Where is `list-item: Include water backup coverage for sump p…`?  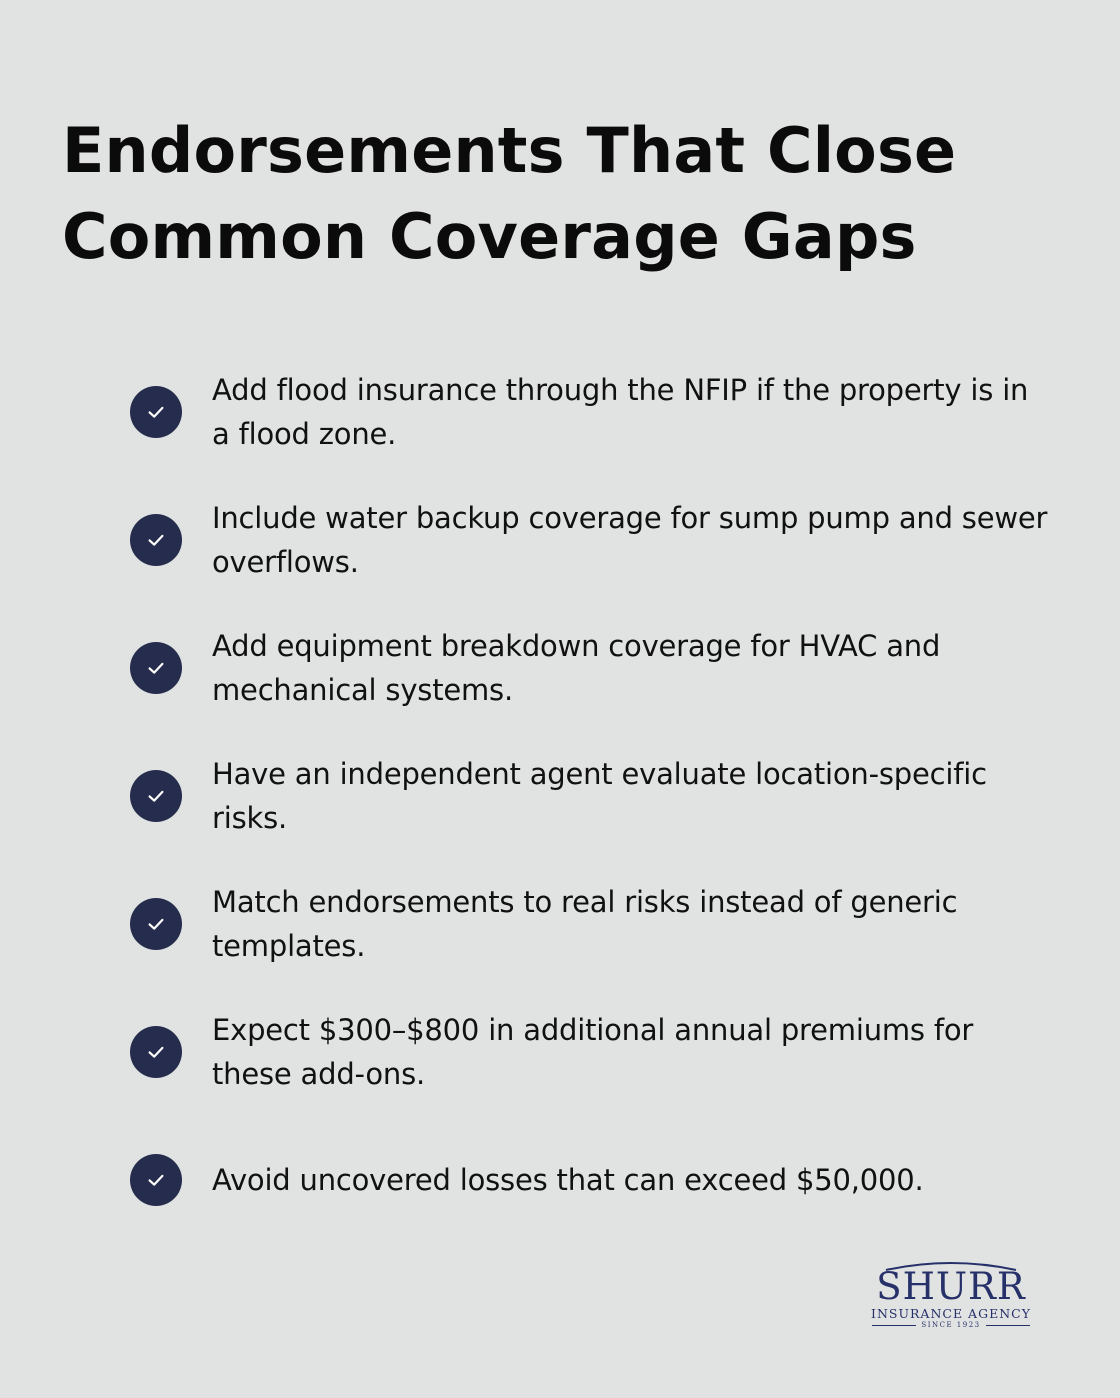
list-item: Include water backup coverage for sump p… is located at coordinates (590, 540).